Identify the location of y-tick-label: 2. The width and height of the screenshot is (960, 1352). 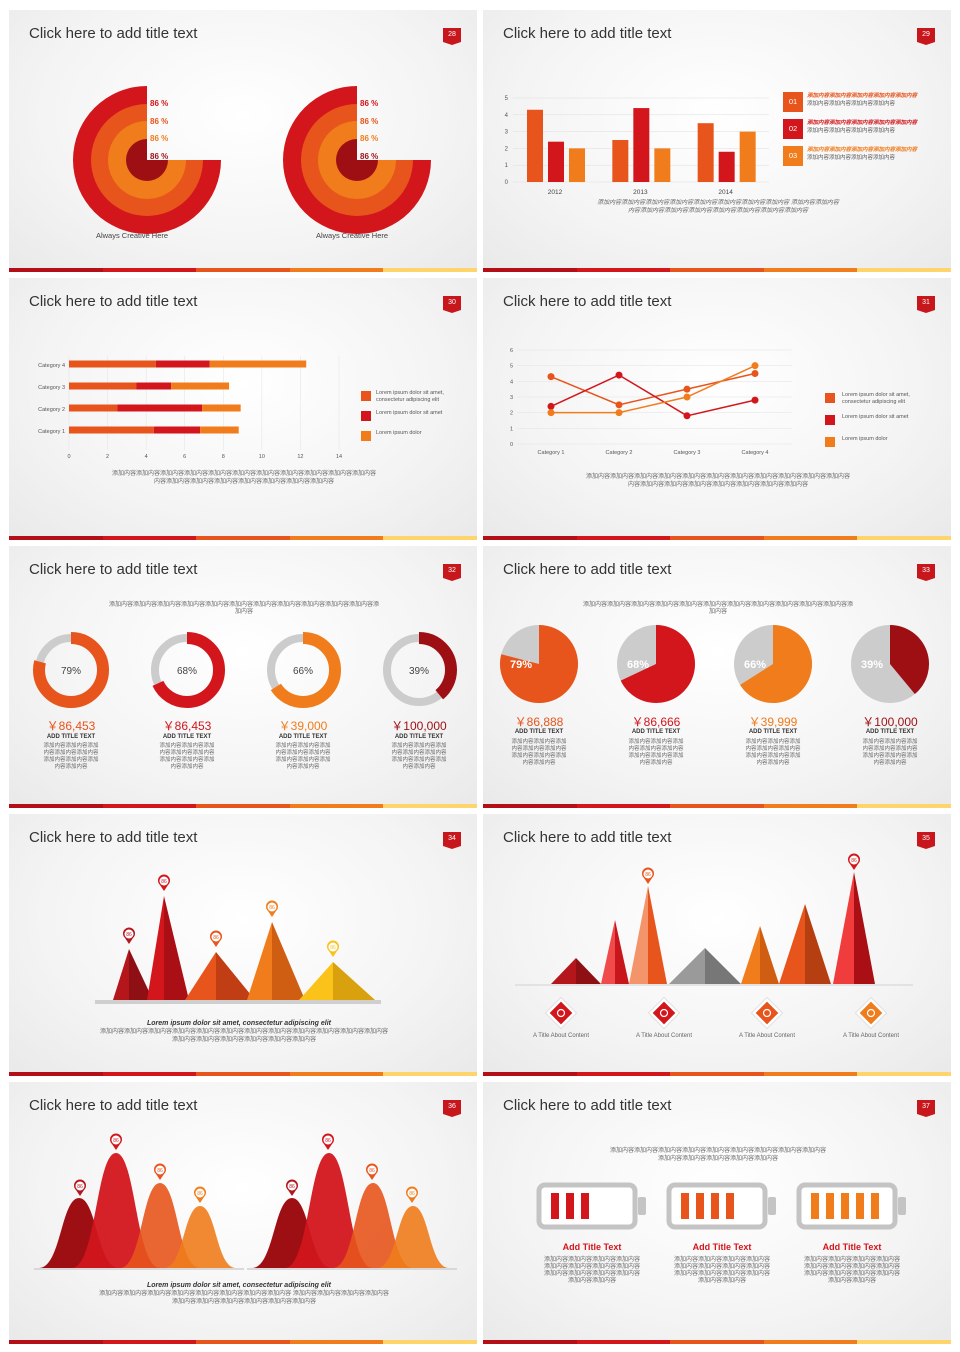
(511, 414).